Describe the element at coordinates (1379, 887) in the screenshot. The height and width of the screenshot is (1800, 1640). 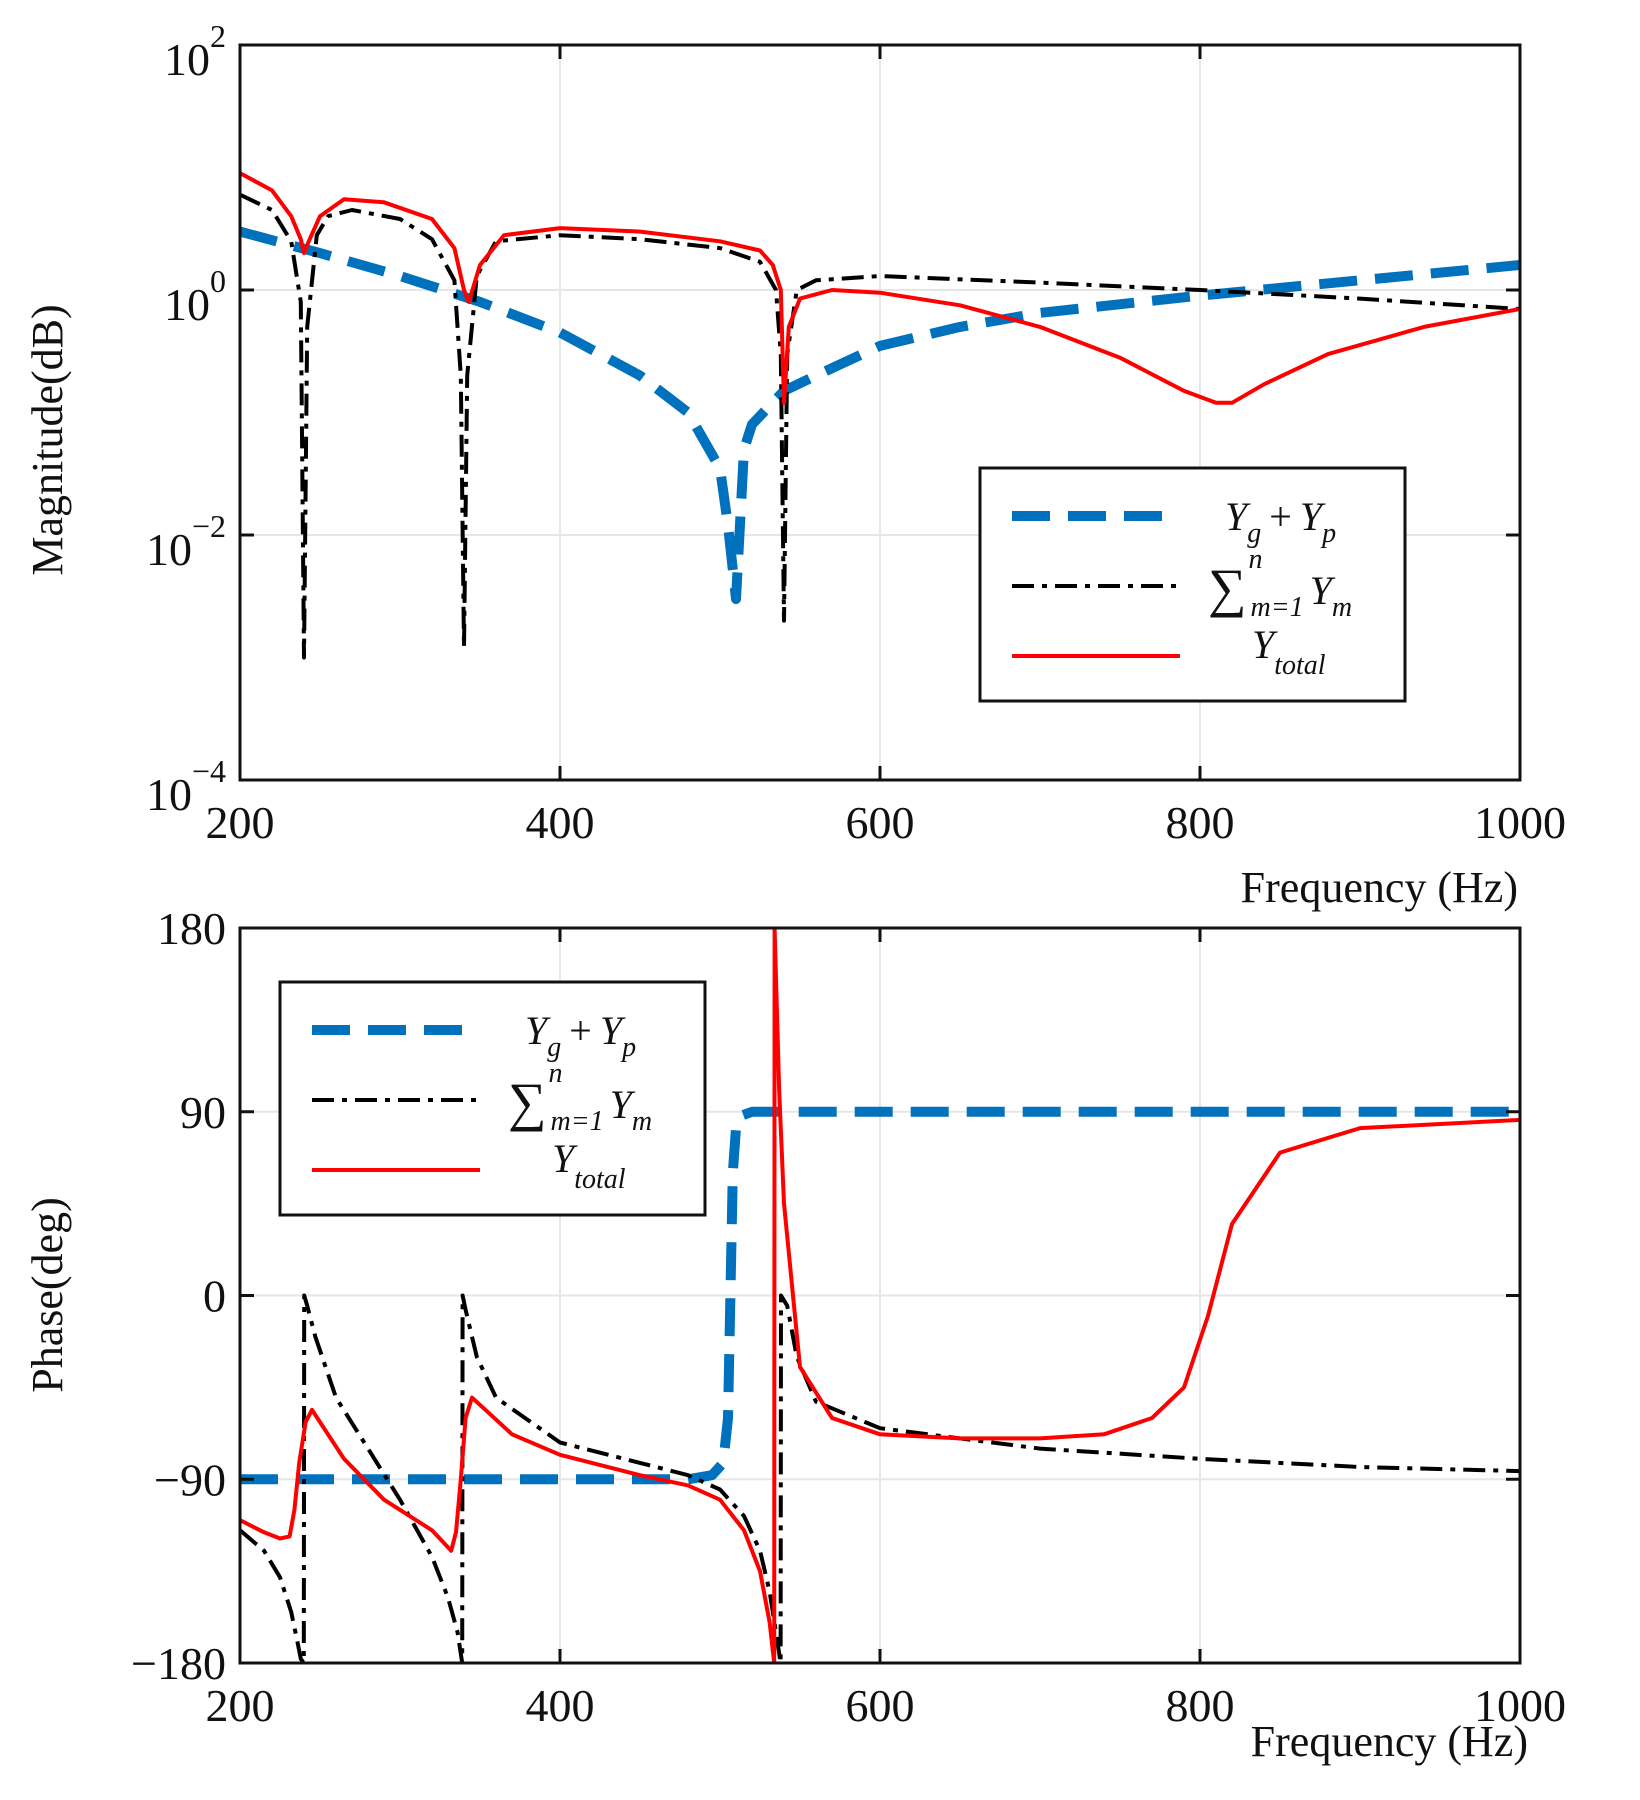
I see `magnitude-x-axis-title: Frequency (Hz)` at that location.